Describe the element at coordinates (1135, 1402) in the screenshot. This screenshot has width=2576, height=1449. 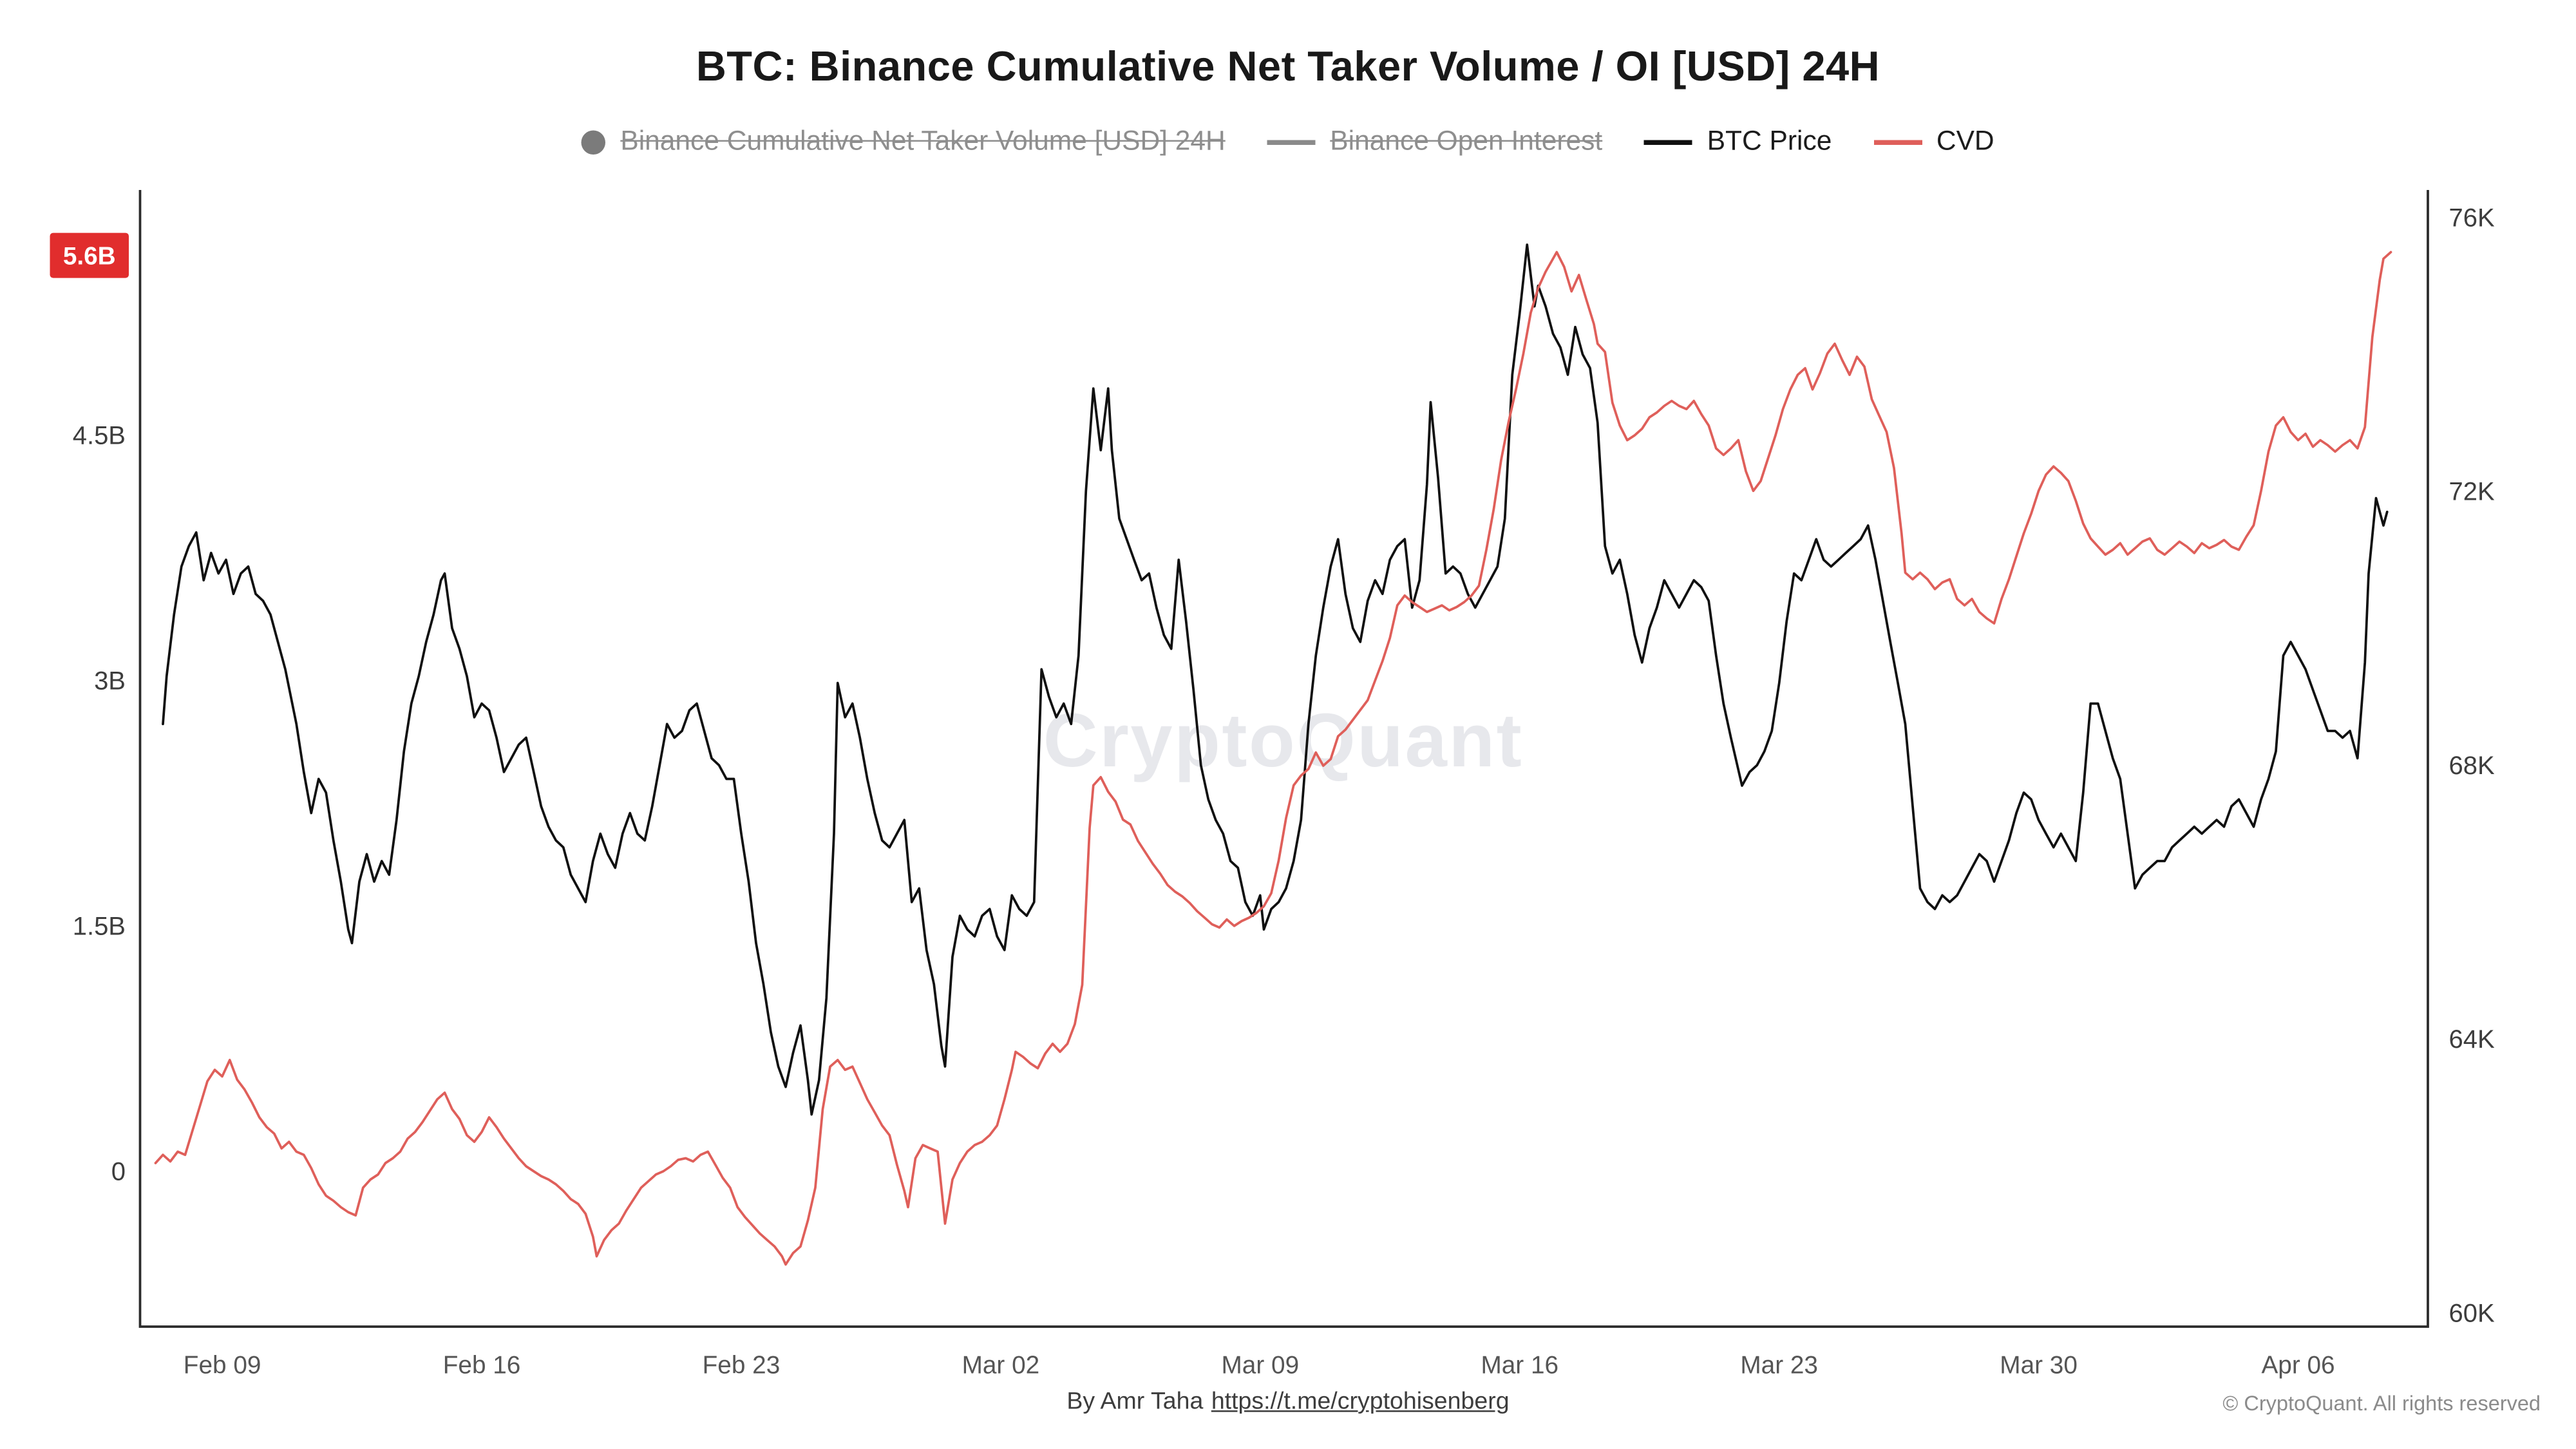
I see `byline-author: By Amr Taha` at that location.